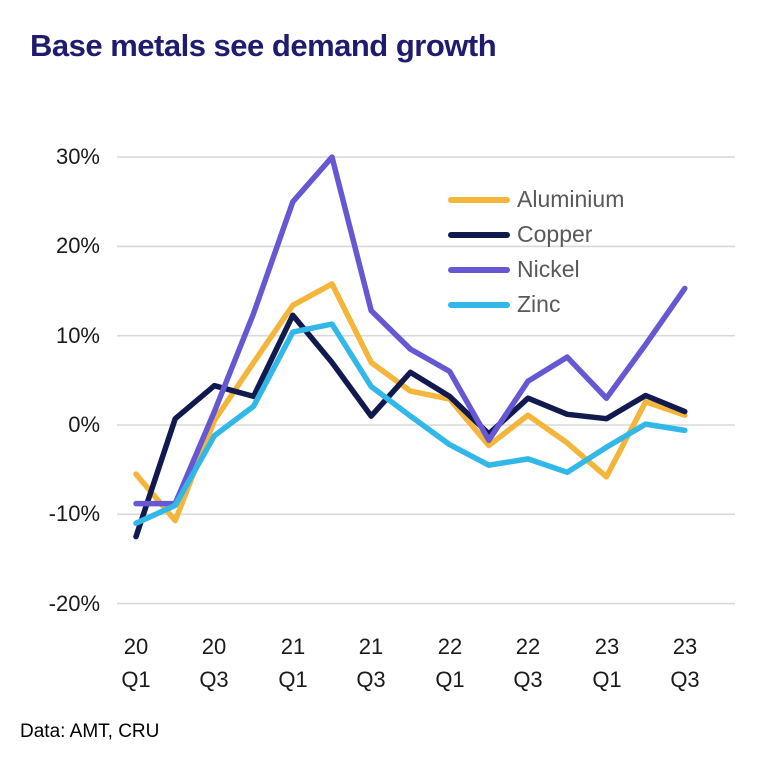  Describe the element at coordinates (84, 424) in the screenshot. I see `y-tick-0: 0%` at that location.